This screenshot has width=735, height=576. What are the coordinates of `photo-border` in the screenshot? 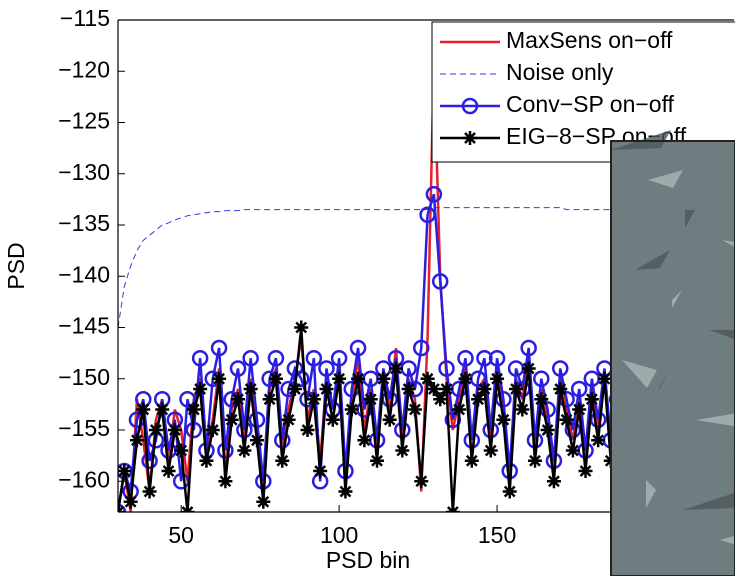 It's located at (672, 358).